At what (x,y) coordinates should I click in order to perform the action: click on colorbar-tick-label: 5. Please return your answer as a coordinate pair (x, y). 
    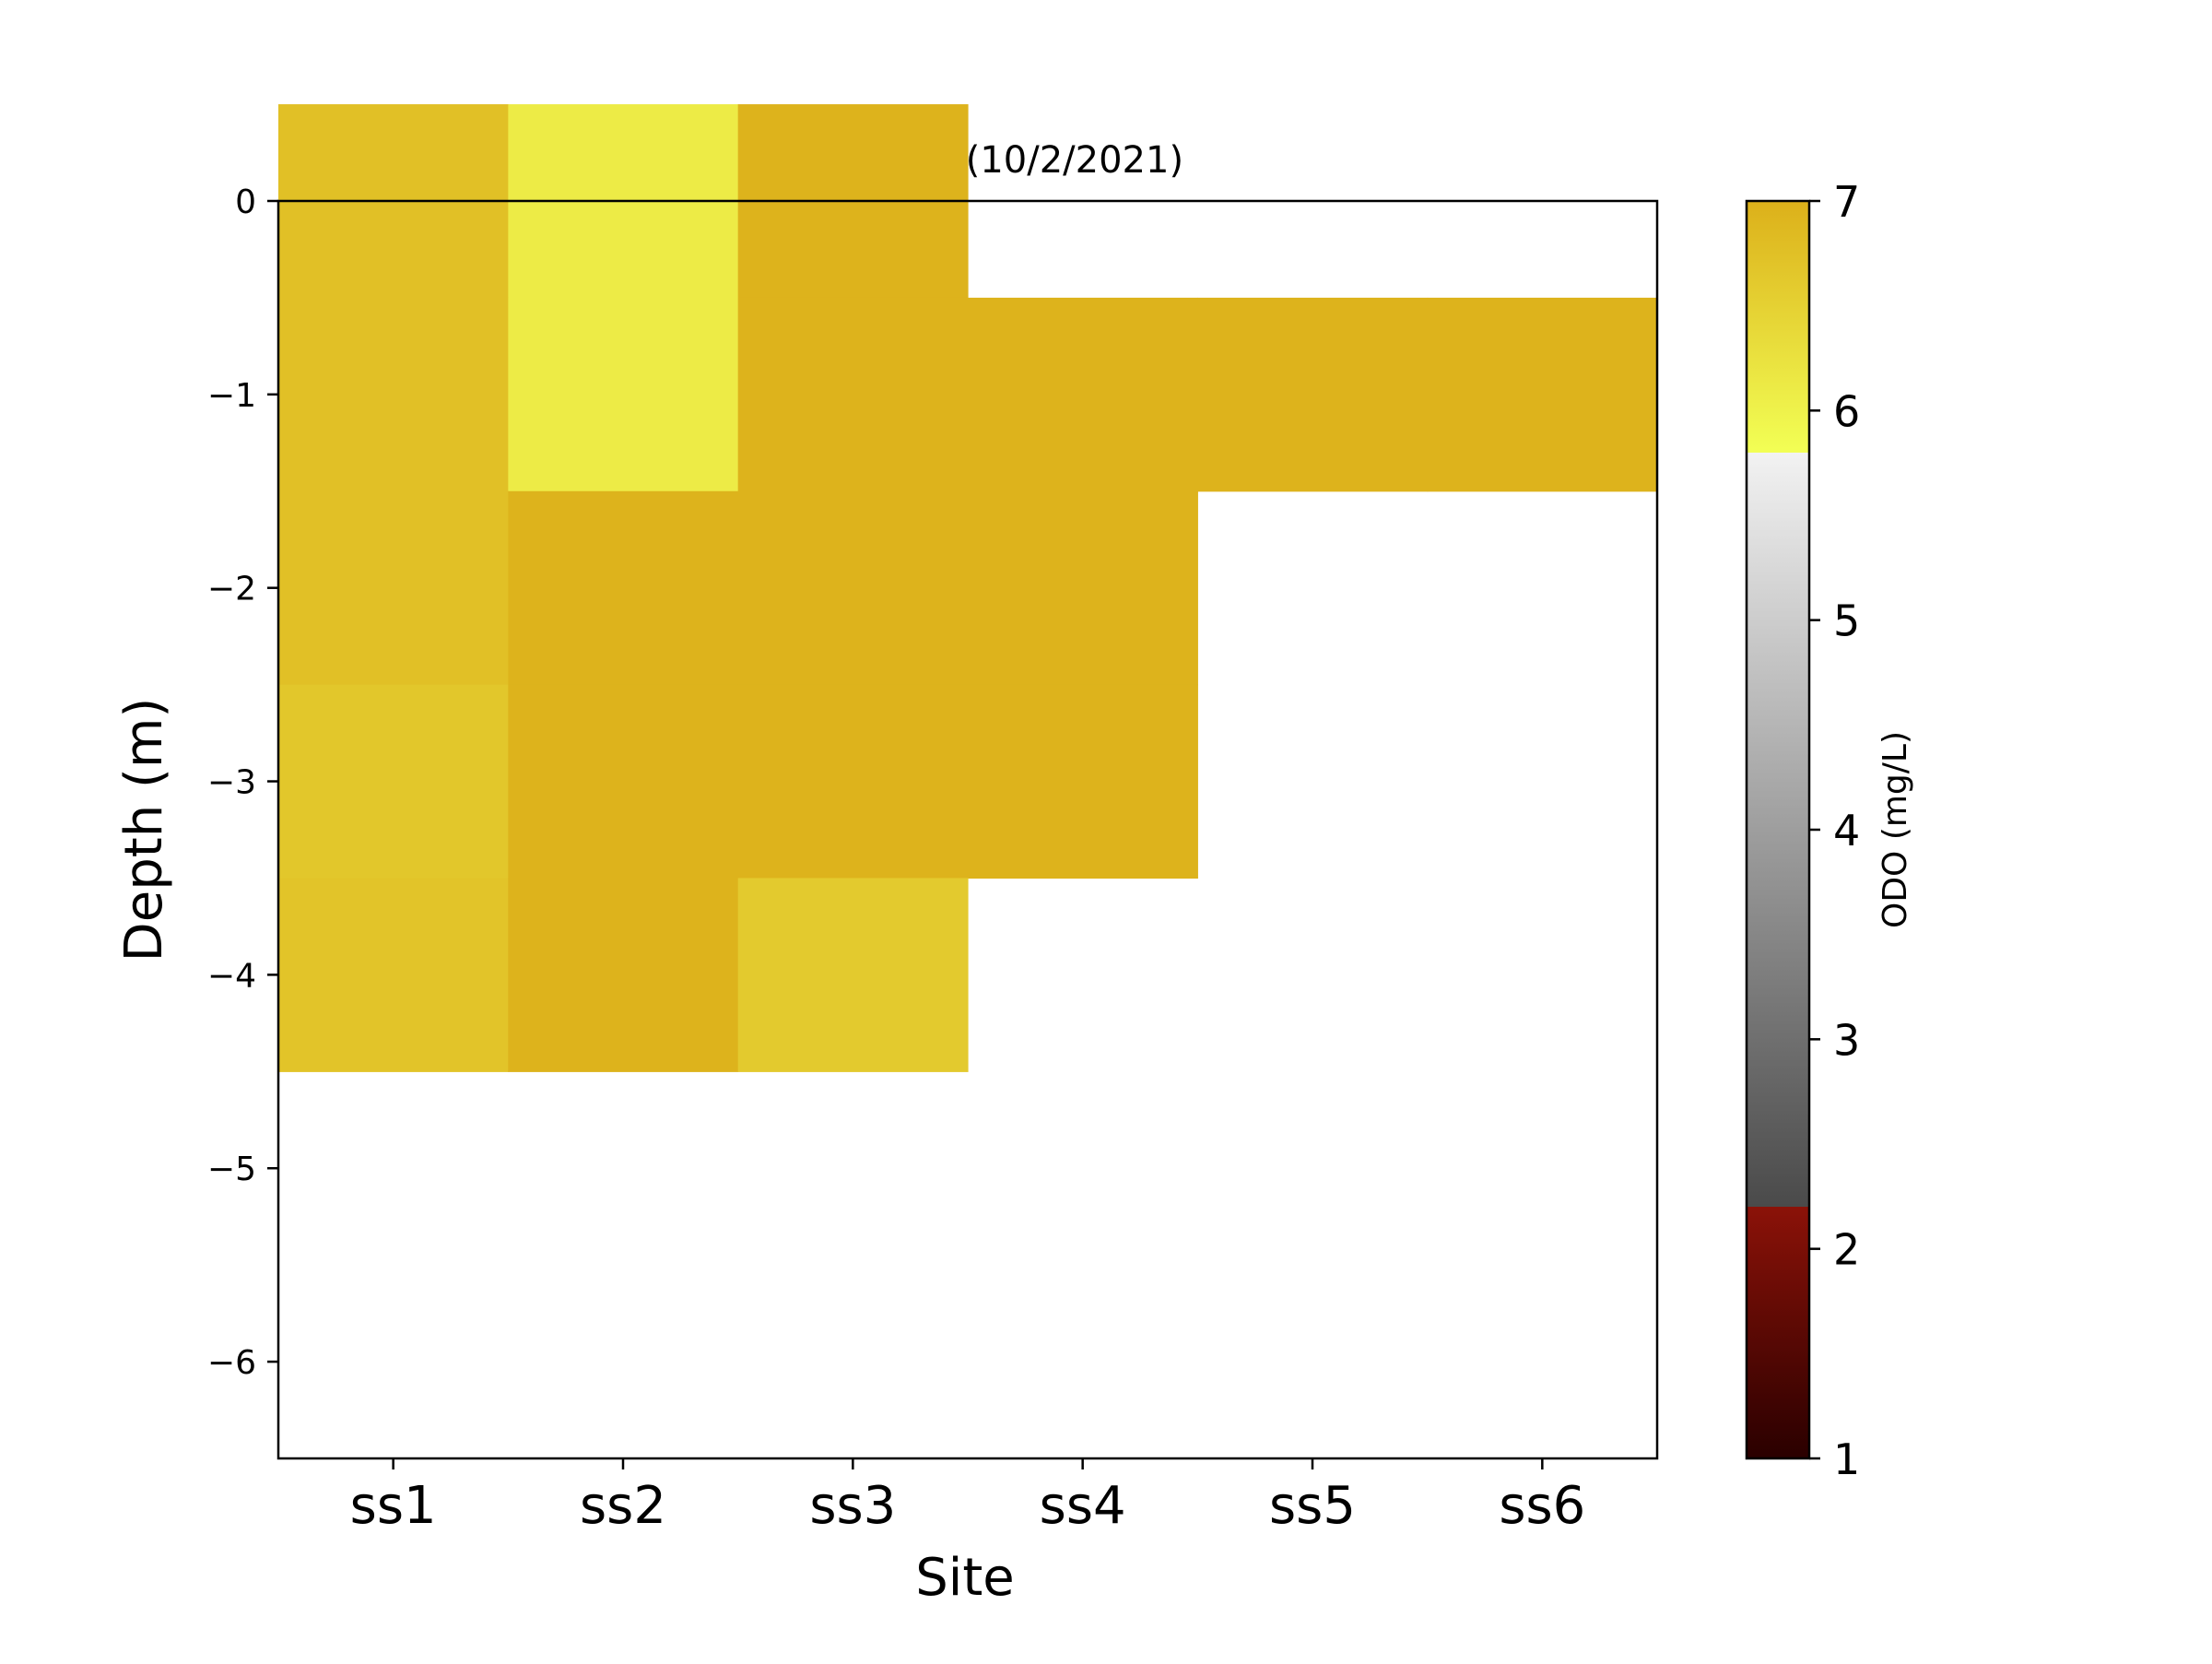
    Looking at the image, I should click on (1846, 621).